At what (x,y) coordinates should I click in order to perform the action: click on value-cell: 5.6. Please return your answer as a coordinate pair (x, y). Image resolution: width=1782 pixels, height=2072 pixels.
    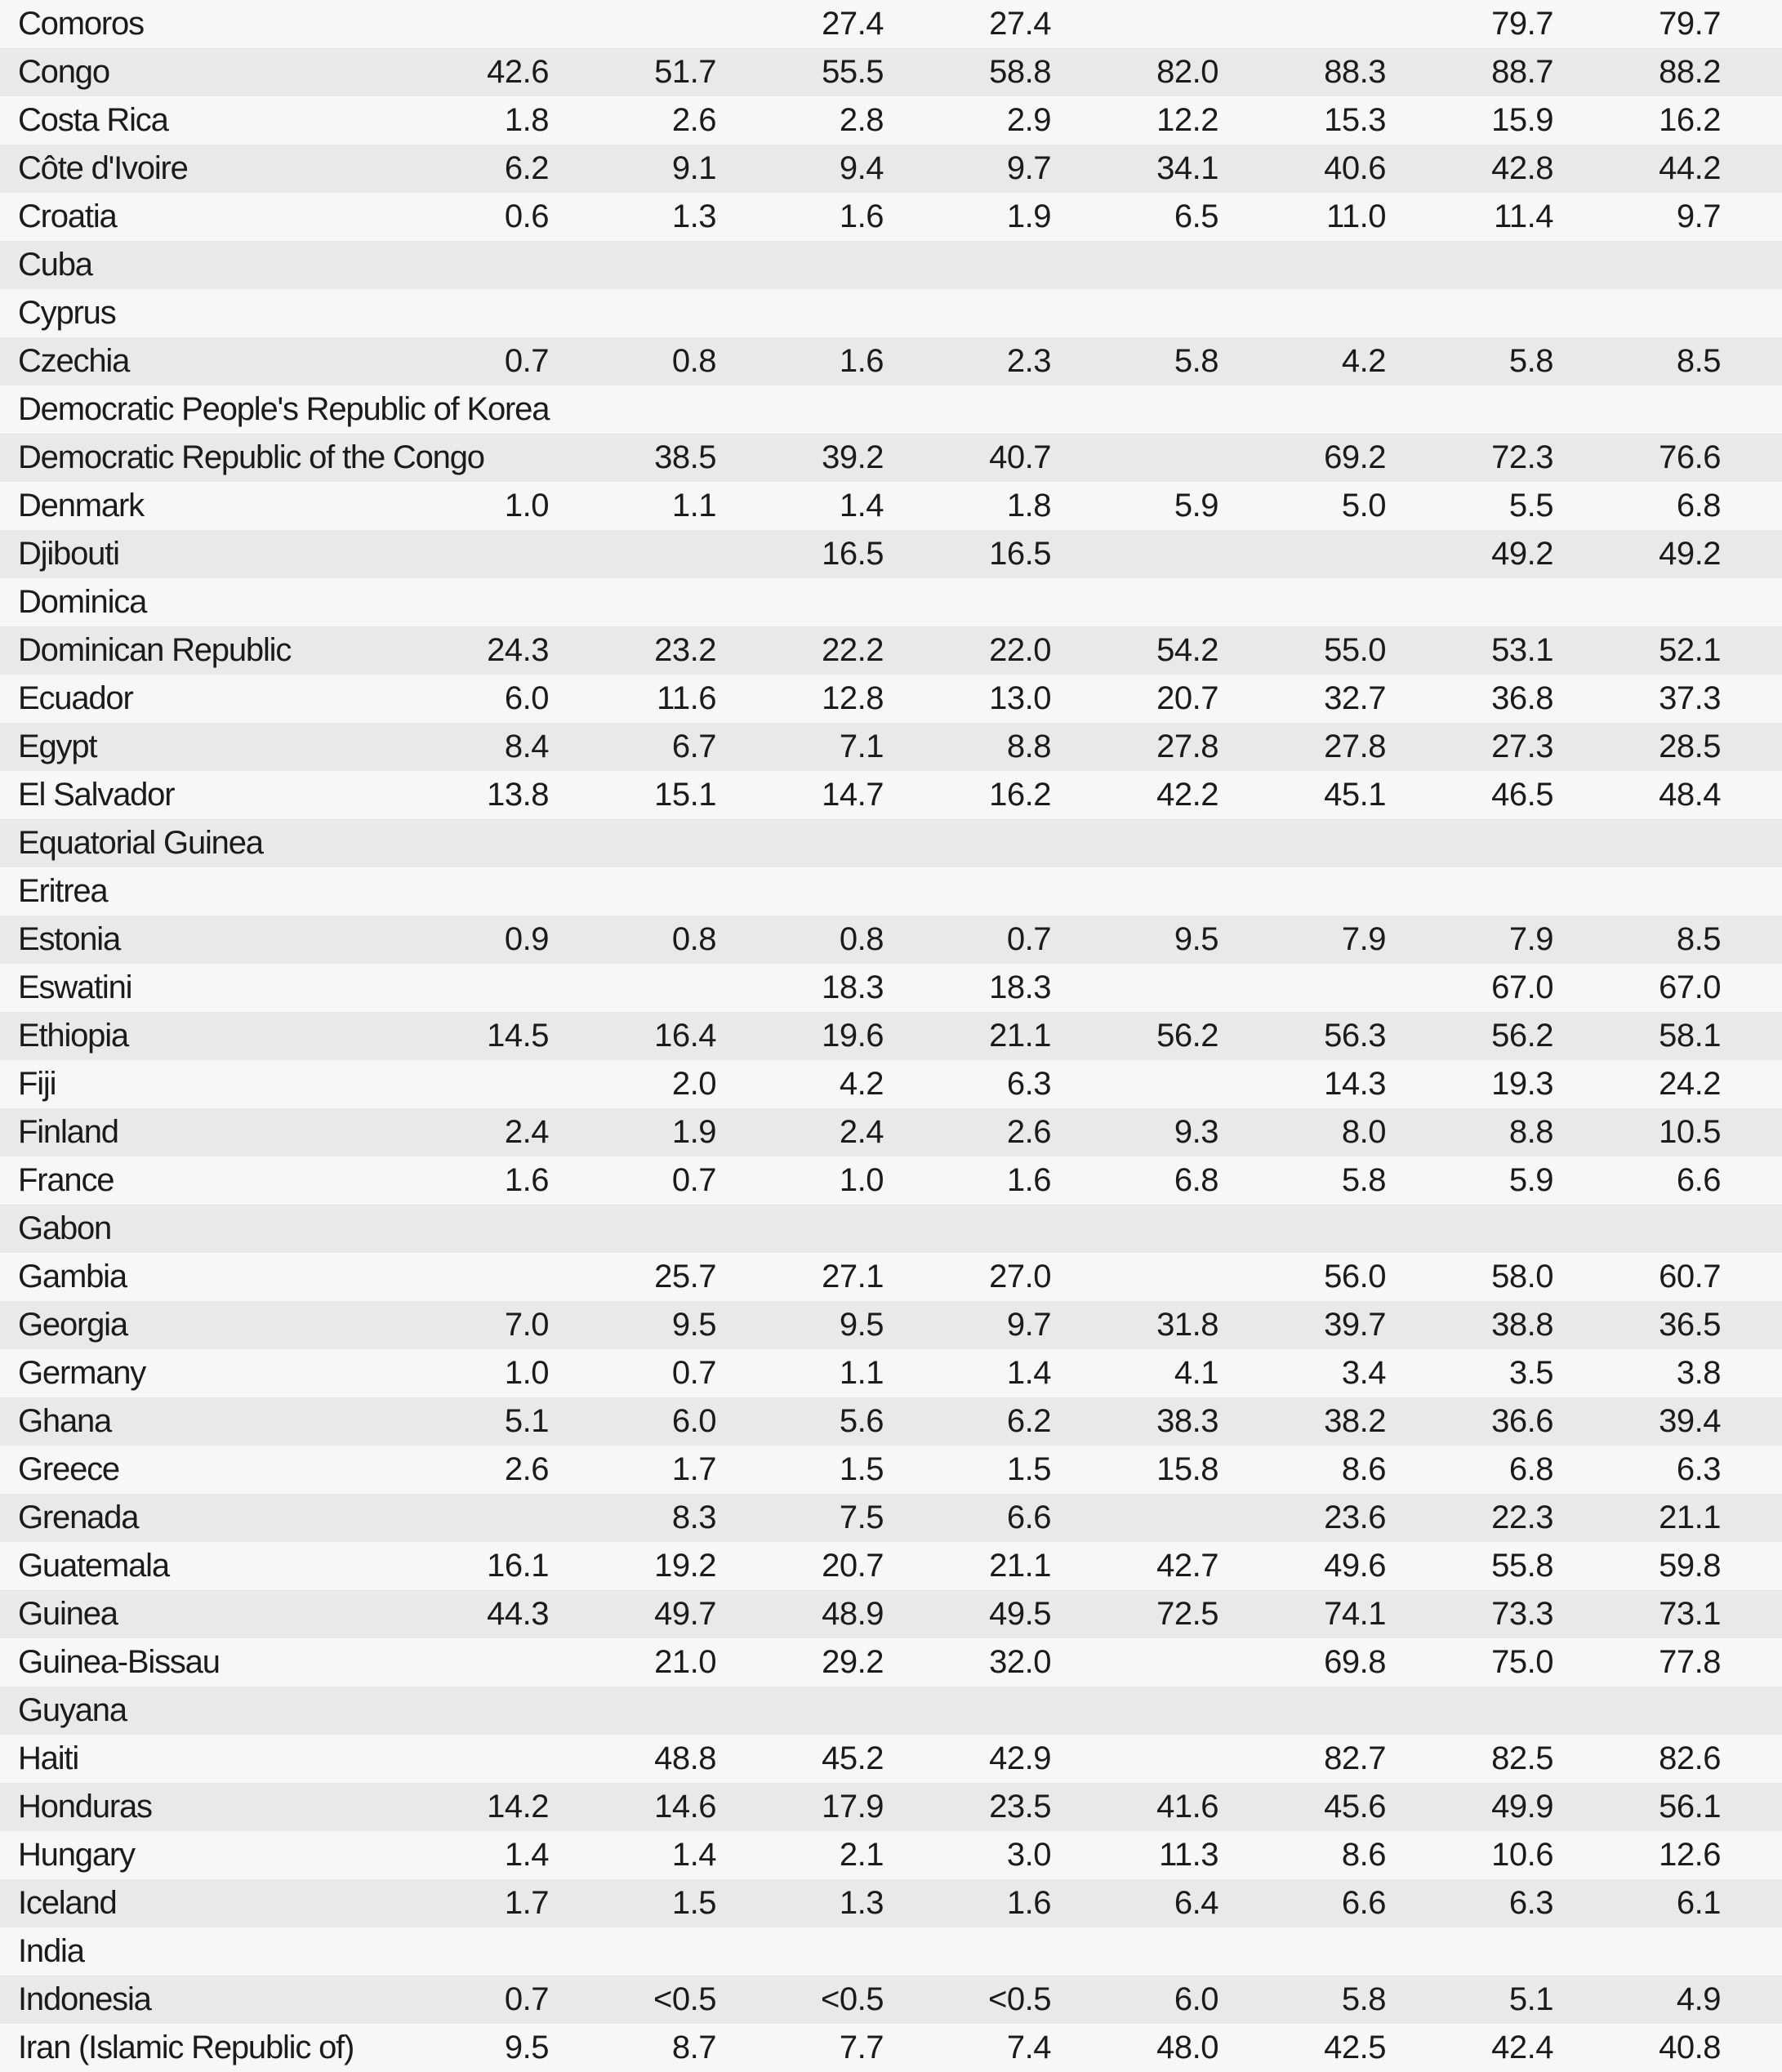
    Looking at the image, I should click on (861, 1421).